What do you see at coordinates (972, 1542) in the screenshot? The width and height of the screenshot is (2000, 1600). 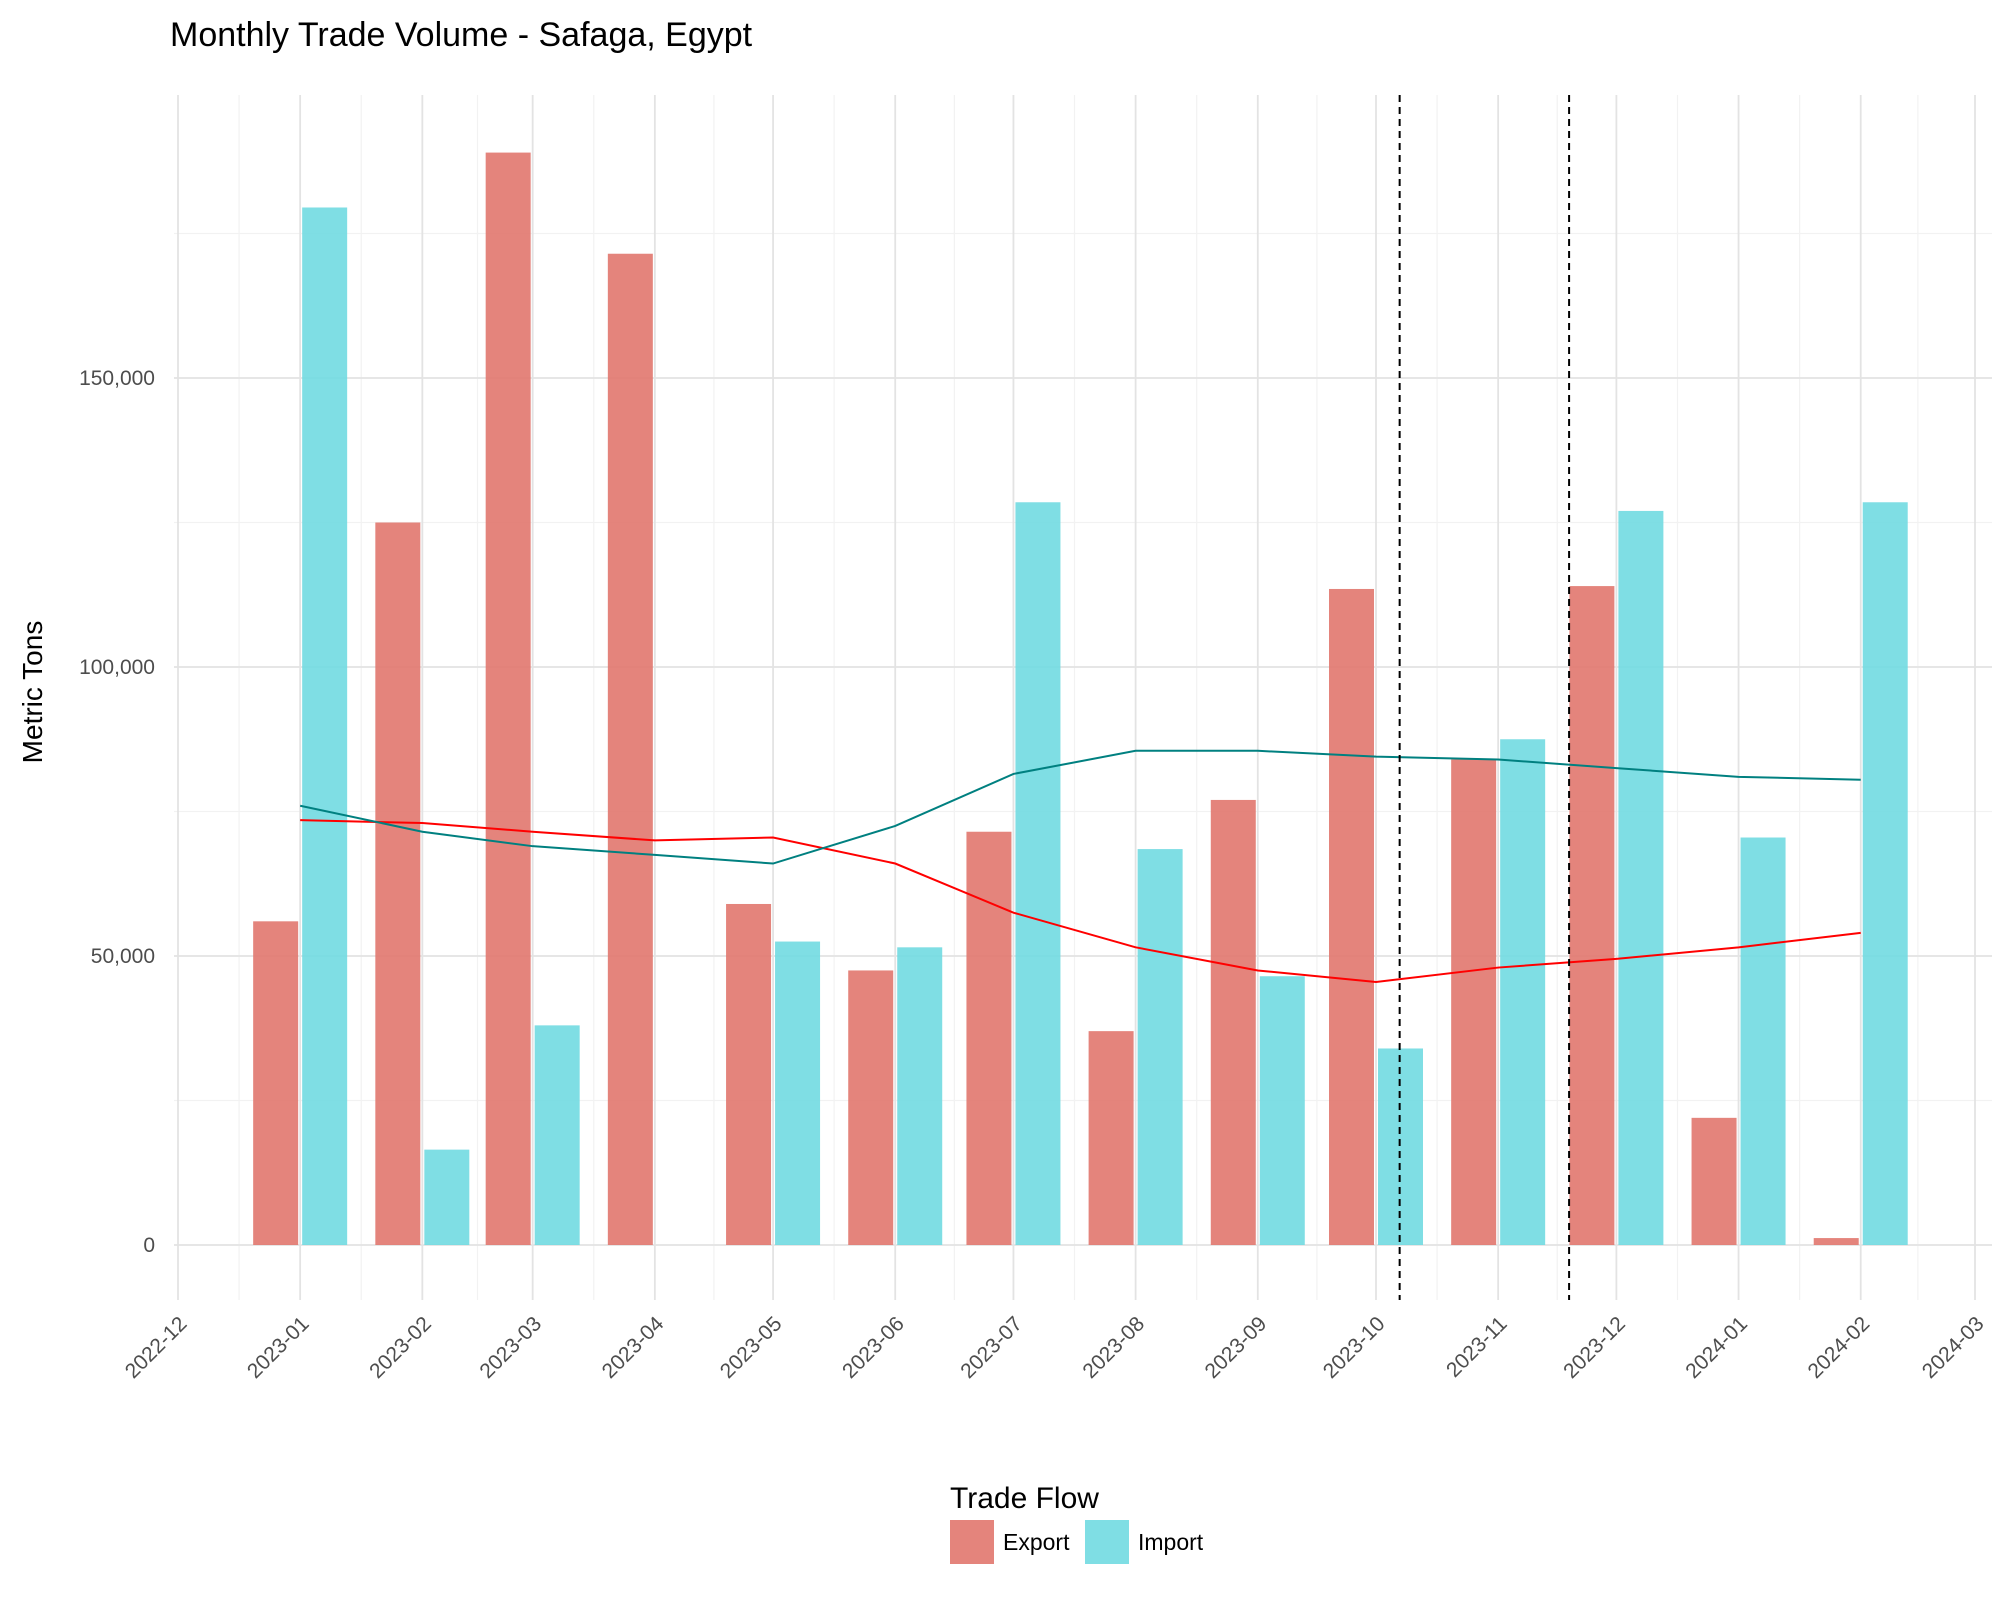 I see `legend-key-export` at bounding box center [972, 1542].